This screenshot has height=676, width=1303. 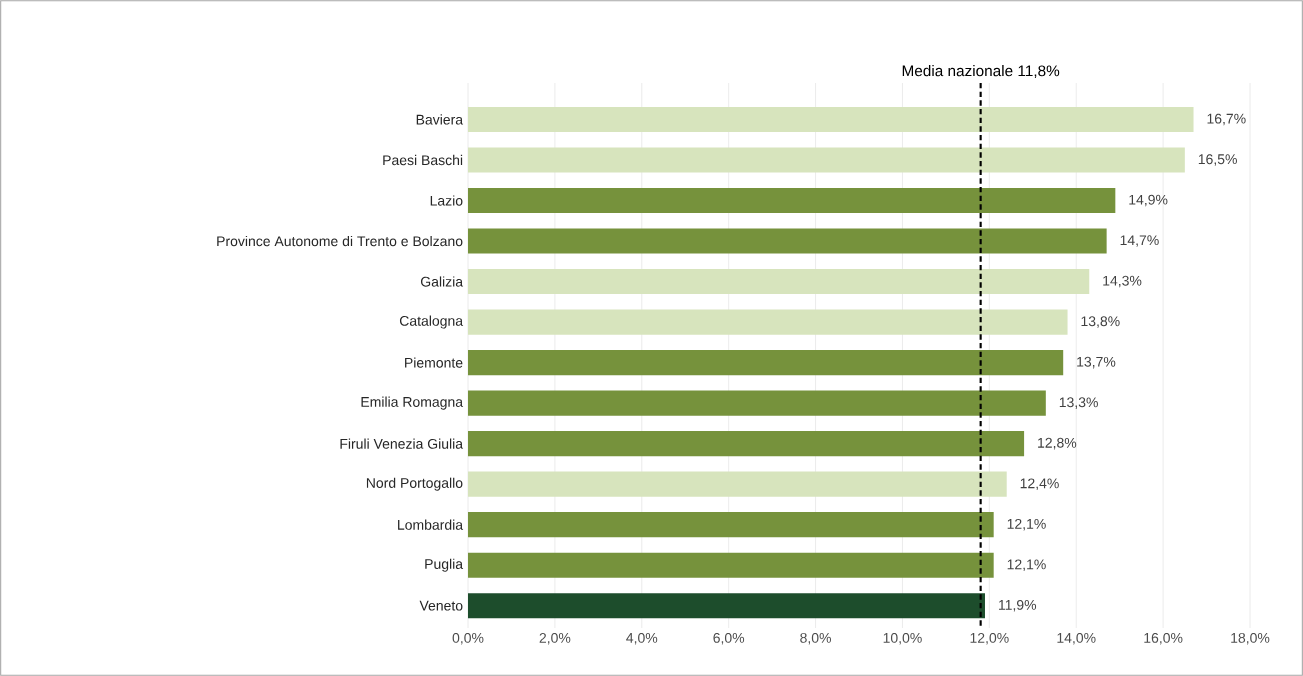 What do you see at coordinates (468, 638) in the screenshot?
I see `x-tick-label: 0,0%` at bounding box center [468, 638].